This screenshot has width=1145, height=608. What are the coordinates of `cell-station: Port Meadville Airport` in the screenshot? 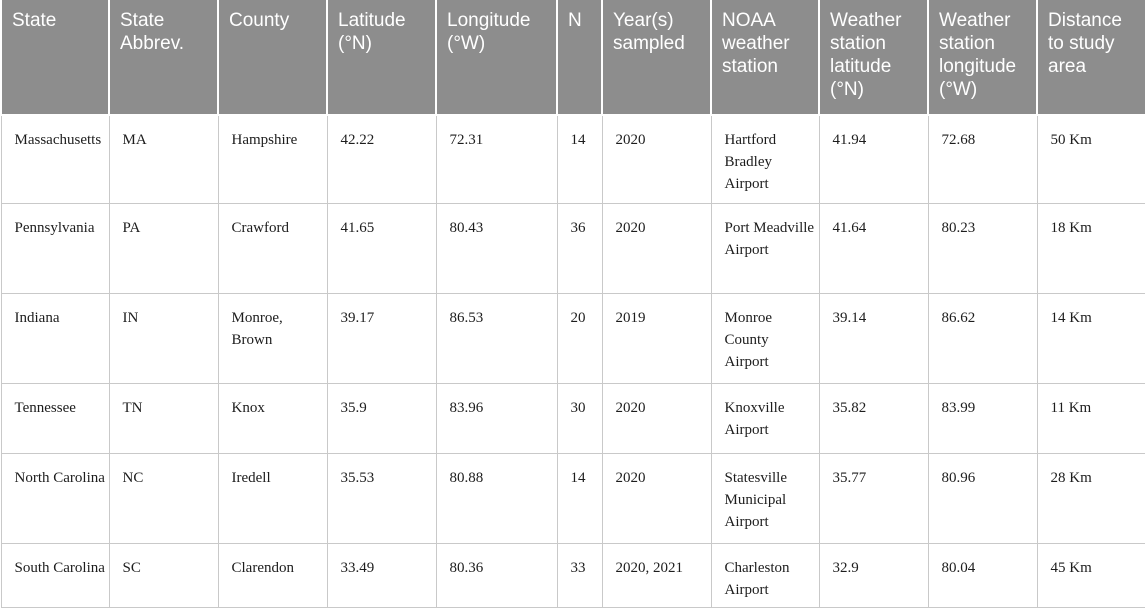 It's located at (765, 248).